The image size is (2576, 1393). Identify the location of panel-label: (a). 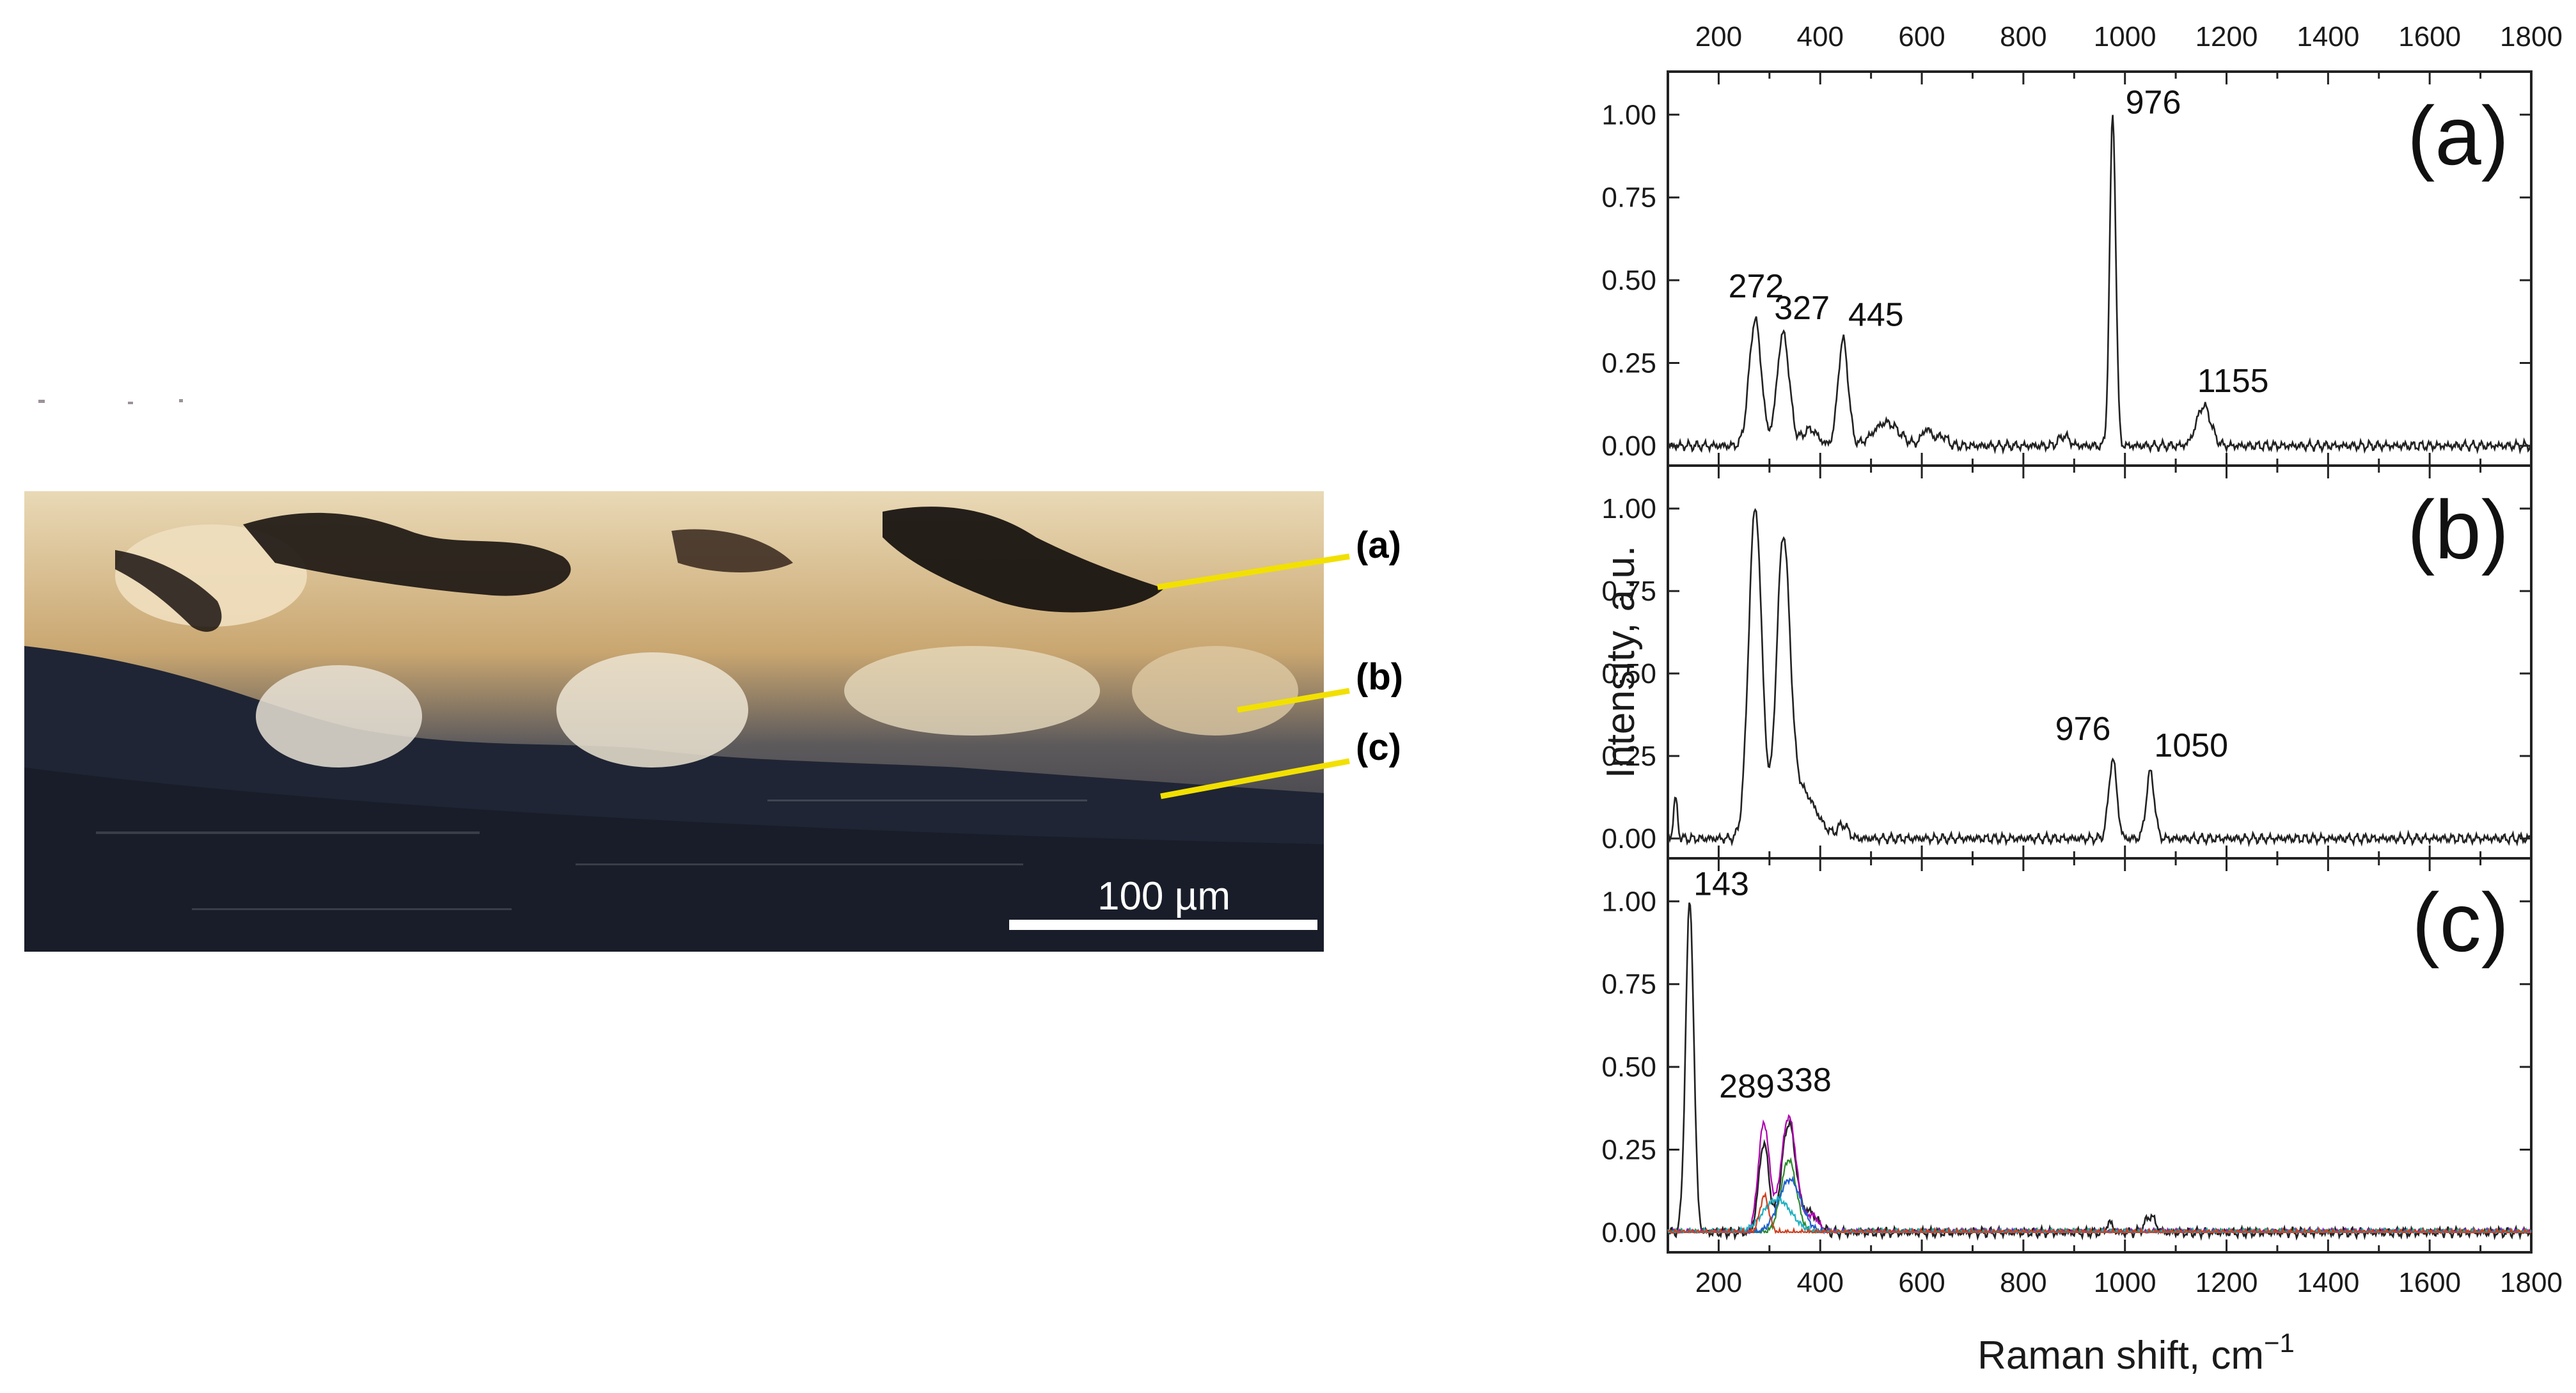
(2458, 135).